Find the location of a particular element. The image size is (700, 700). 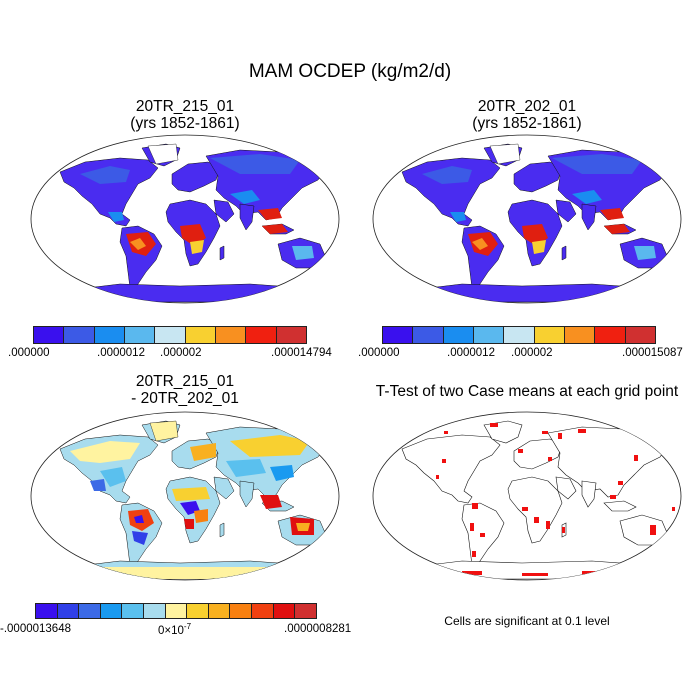

colorbar-difference is located at coordinates (176, 611).